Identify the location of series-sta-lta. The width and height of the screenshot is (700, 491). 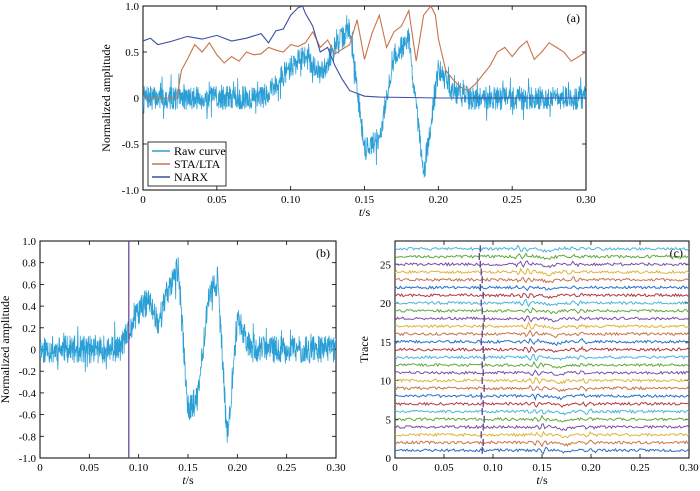
(364, 52).